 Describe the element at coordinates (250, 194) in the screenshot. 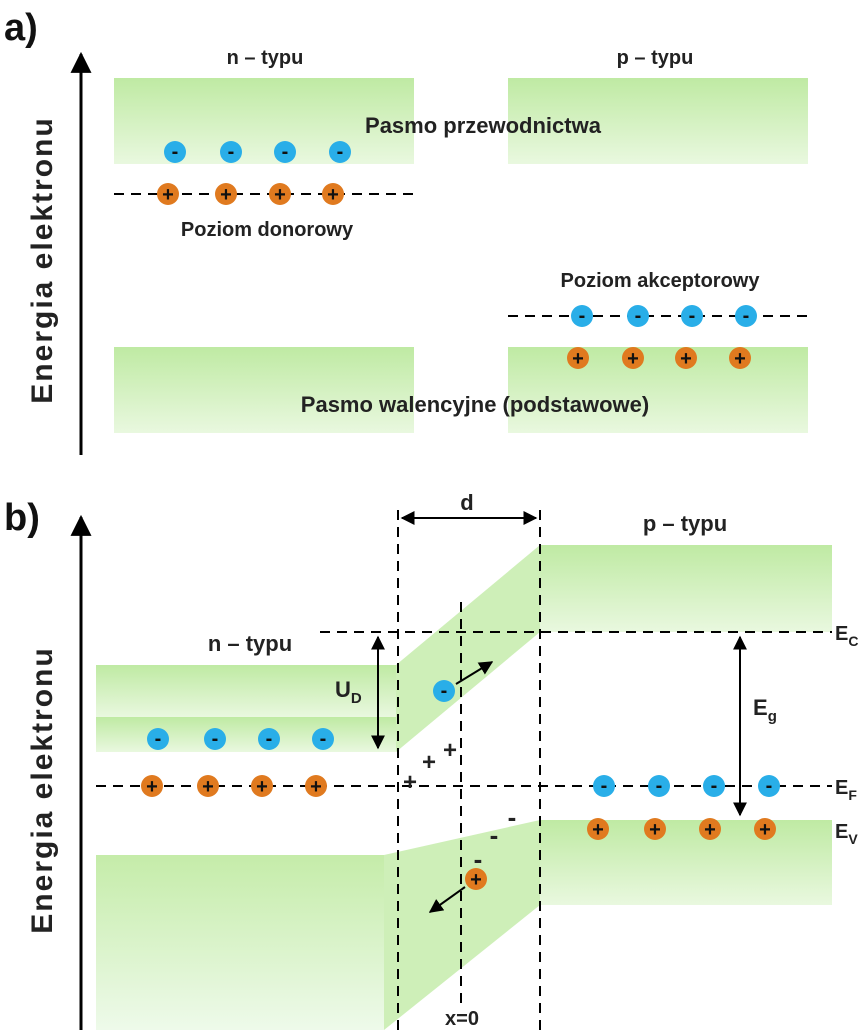

I see `donor-ion-group: + + + +` at that location.